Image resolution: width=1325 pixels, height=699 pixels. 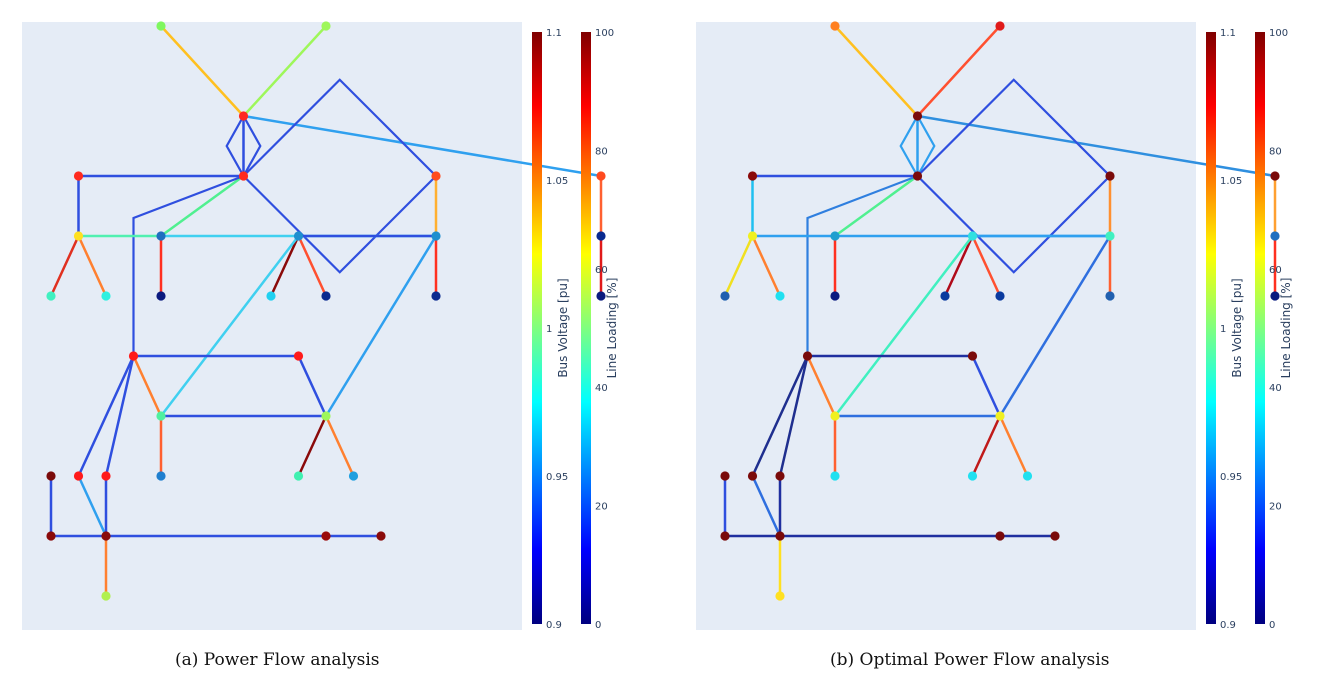 I want to click on loading-colorbar: 100 80 60 40 20 0 Line Loading [%], so click(x=1274, y=329).